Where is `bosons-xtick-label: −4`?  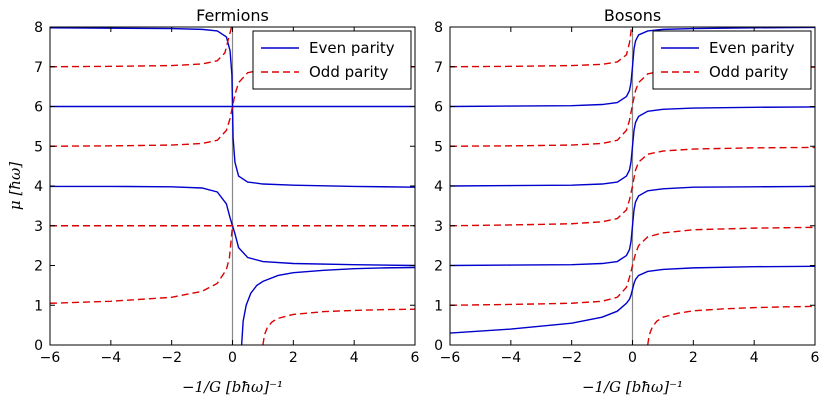 bosons-xtick-label: −4 is located at coordinates (511, 358).